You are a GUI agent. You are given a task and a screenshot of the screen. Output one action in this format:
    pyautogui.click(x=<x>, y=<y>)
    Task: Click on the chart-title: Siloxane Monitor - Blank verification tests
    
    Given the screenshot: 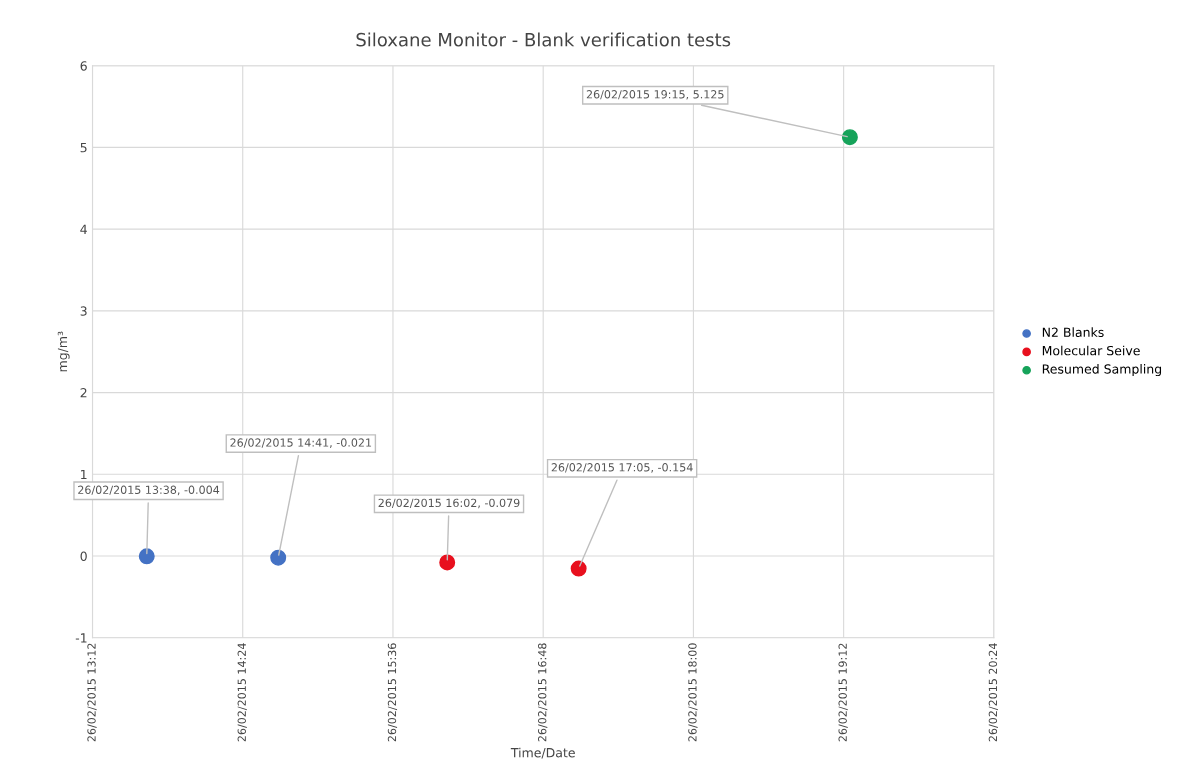 What is the action you would take?
    pyautogui.click(x=543, y=39)
    